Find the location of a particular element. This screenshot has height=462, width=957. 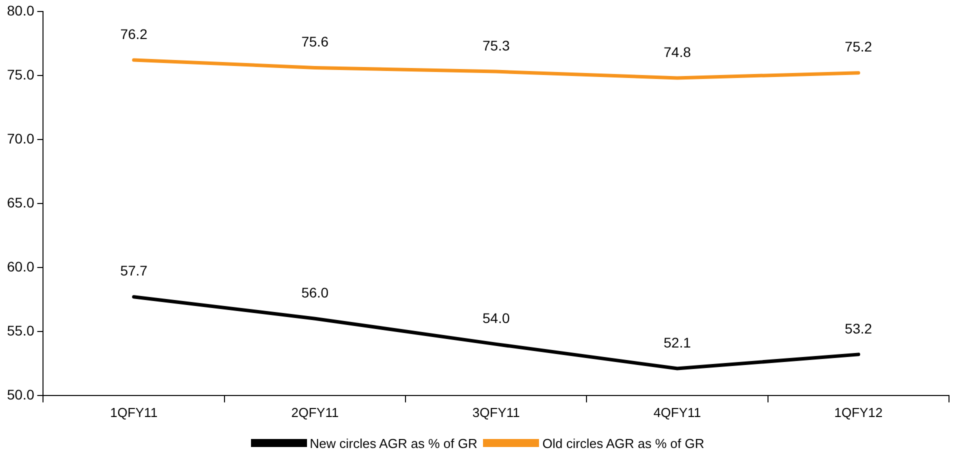

y-tick-label: 75.0 is located at coordinates (20, 74).